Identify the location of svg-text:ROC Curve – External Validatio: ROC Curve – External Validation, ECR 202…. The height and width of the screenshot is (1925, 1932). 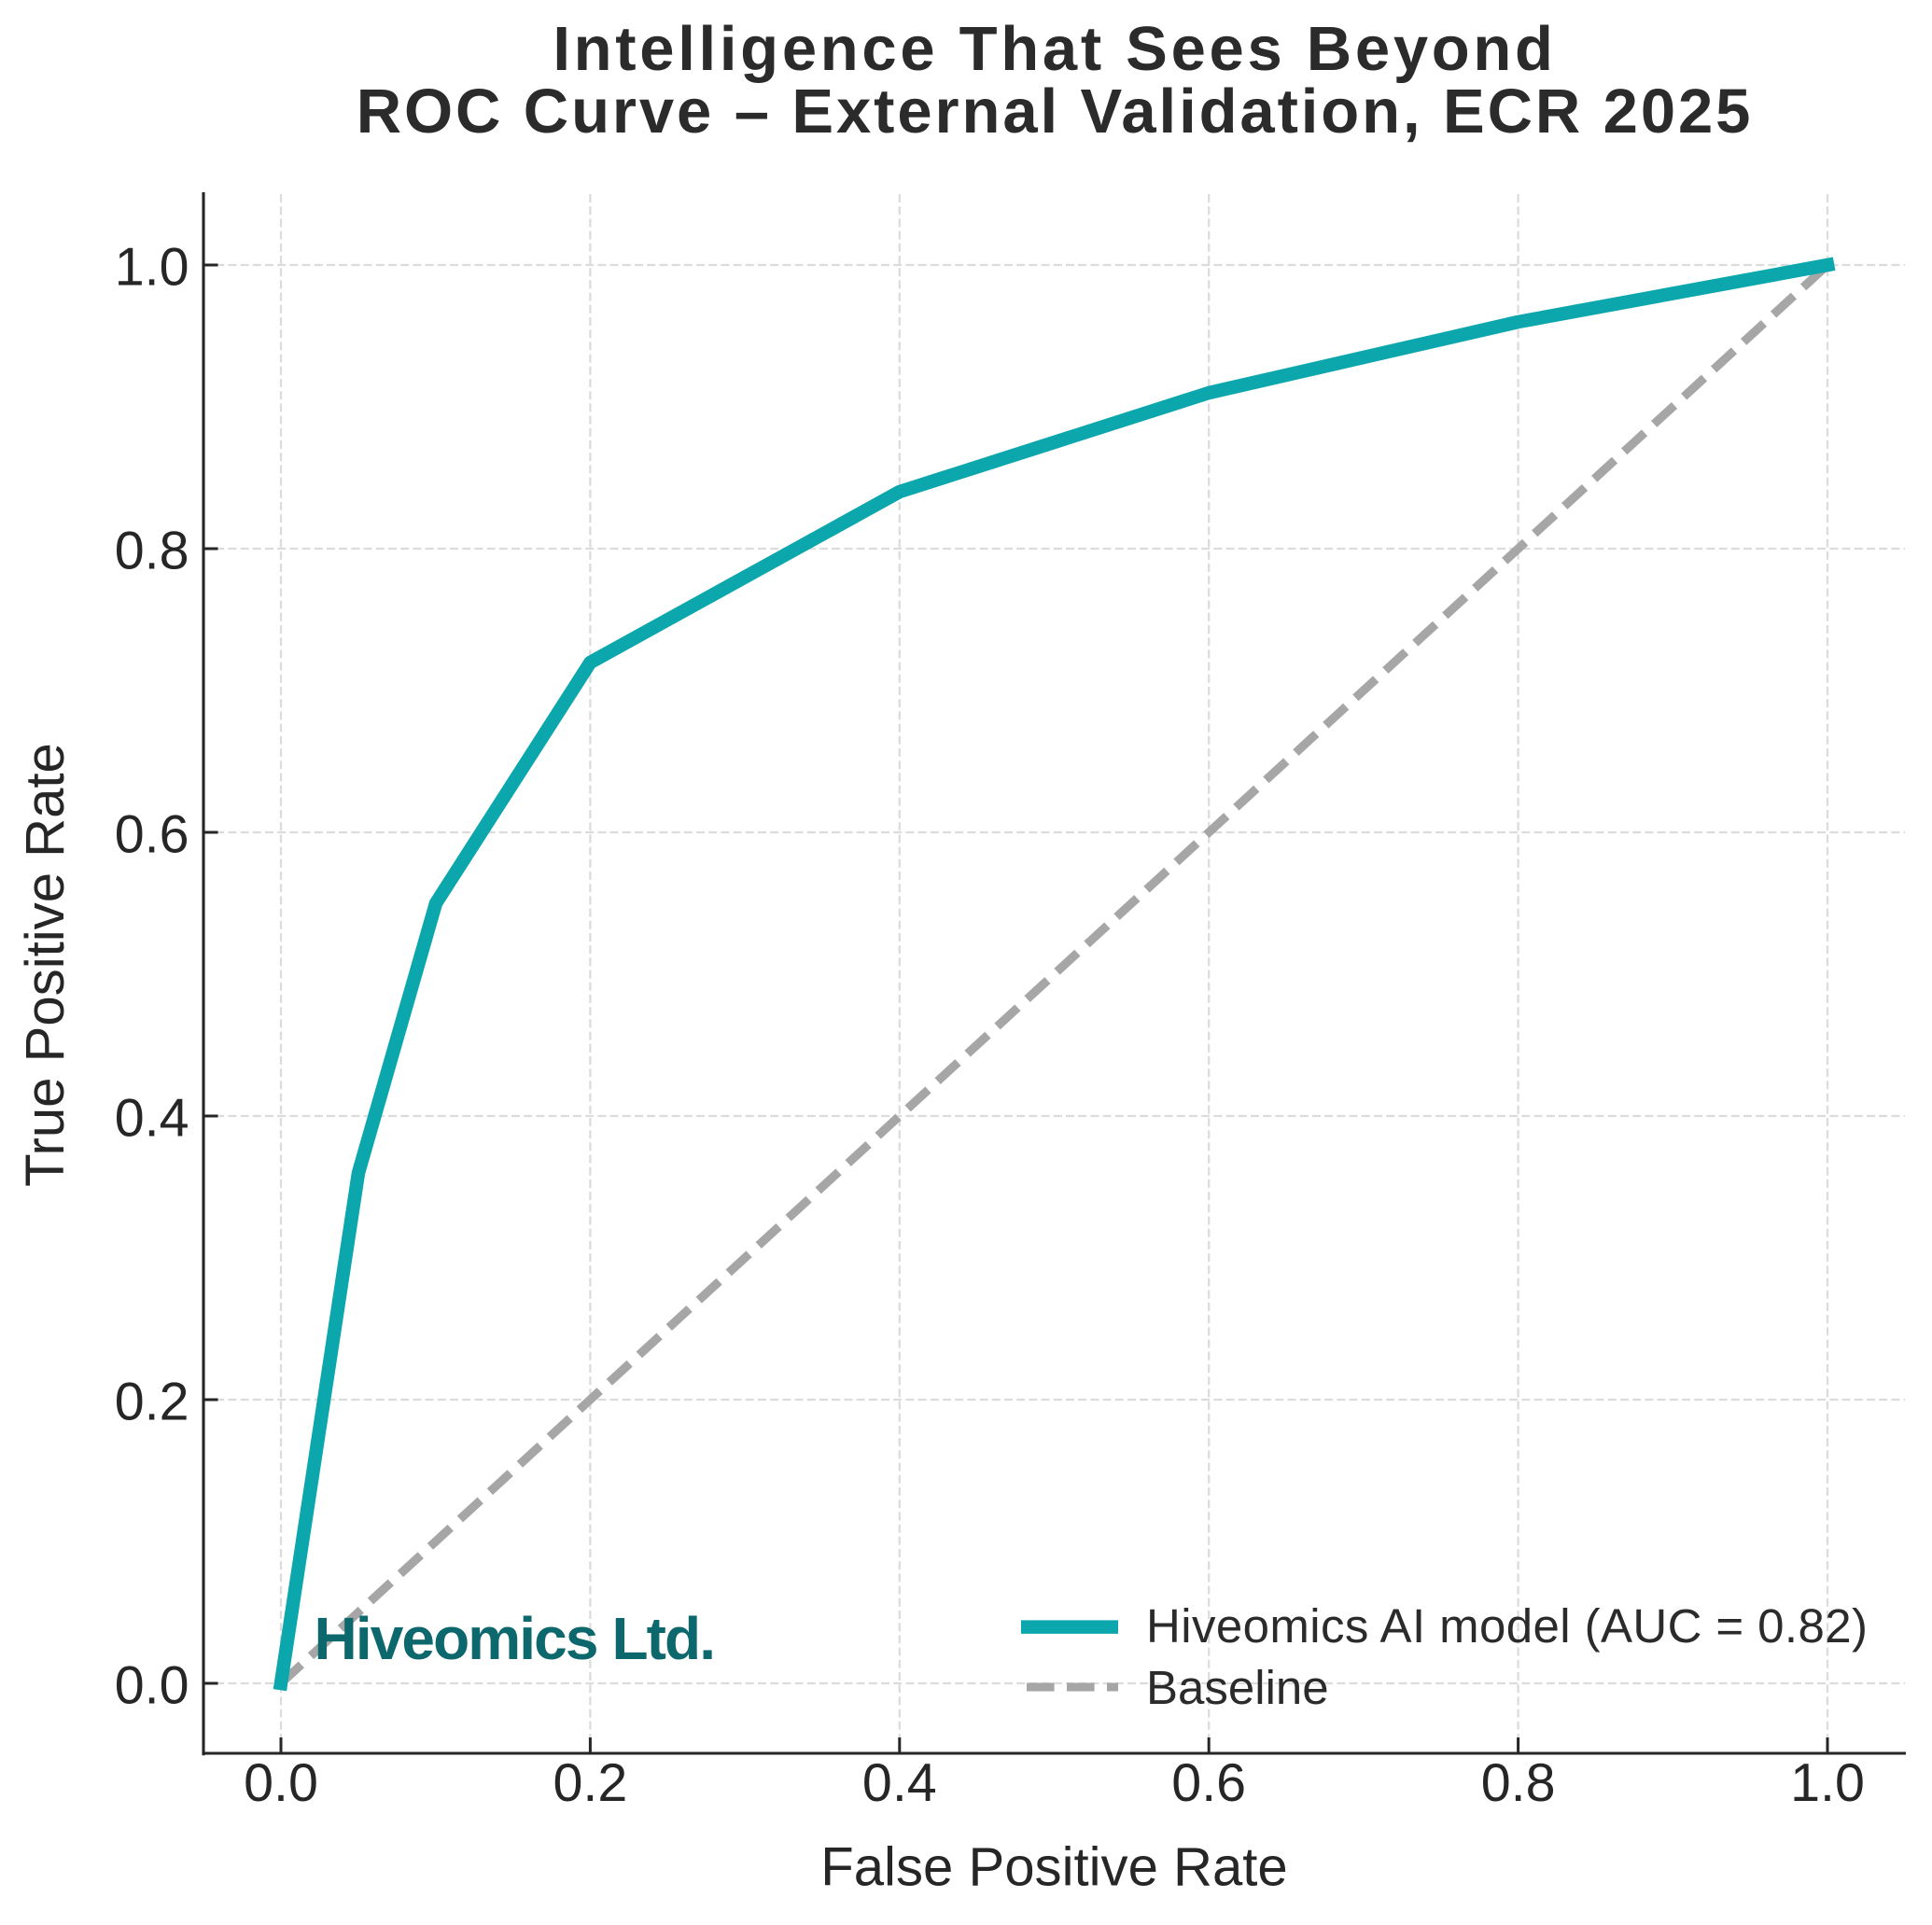
(1055, 111).